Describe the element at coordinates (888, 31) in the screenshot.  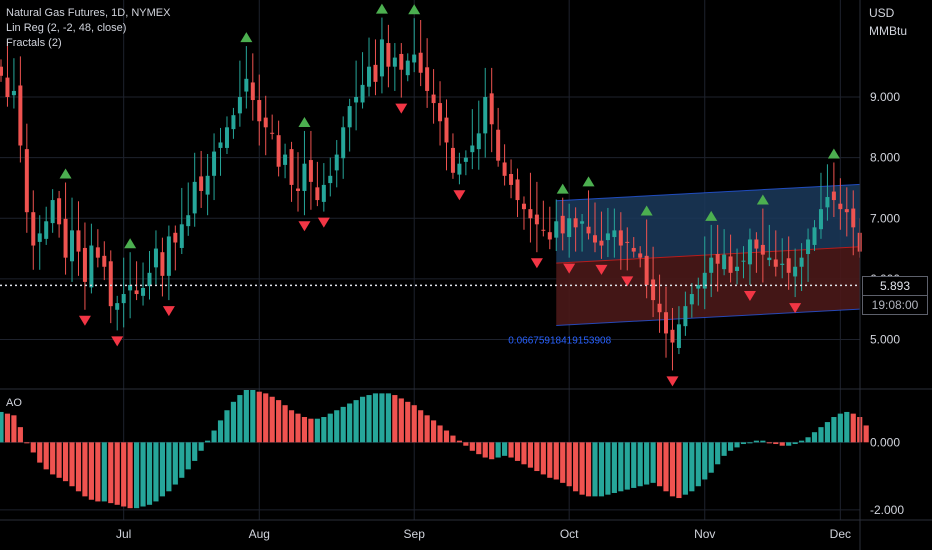
I see `unit-label: MMBtu` at that location.